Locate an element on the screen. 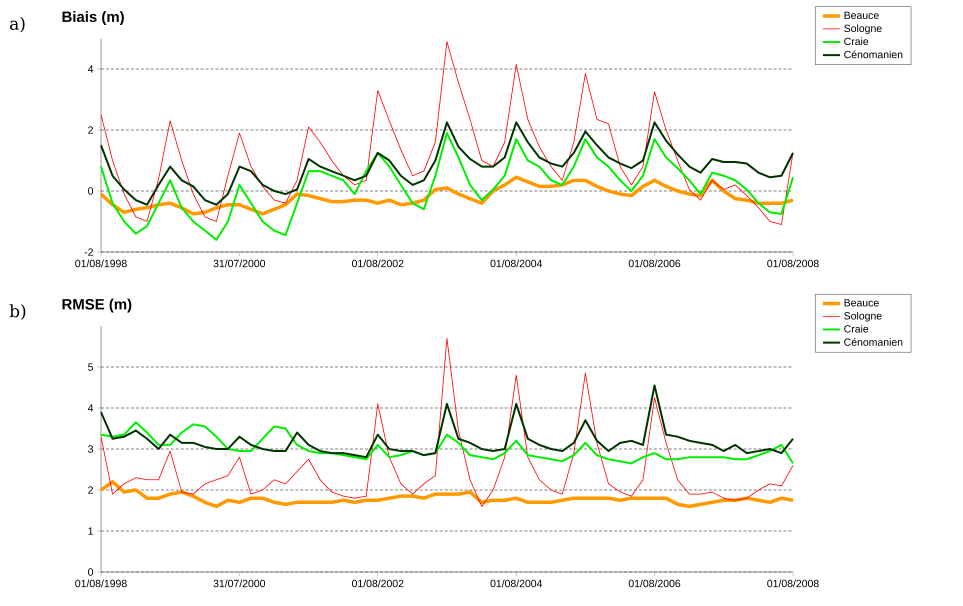 This screenshot has height=606, width=963. chart-title: Biais (m) is located at coordinates (93, 18).